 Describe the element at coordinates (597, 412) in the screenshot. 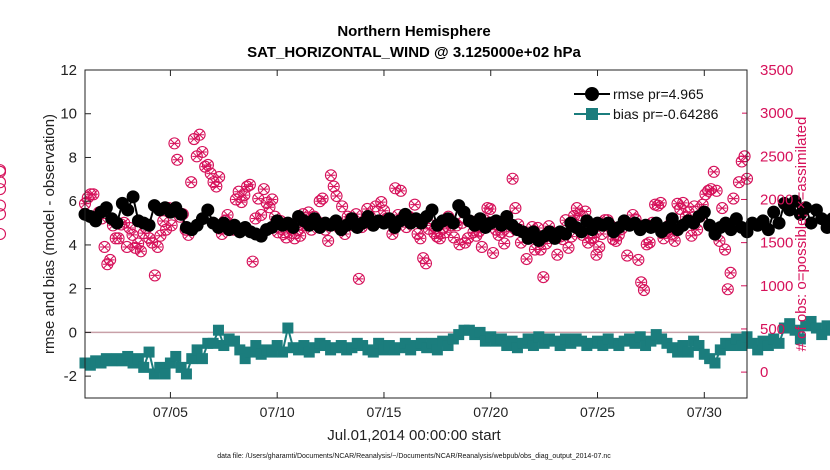

I see `x-tick-label: 07/25` at that location.